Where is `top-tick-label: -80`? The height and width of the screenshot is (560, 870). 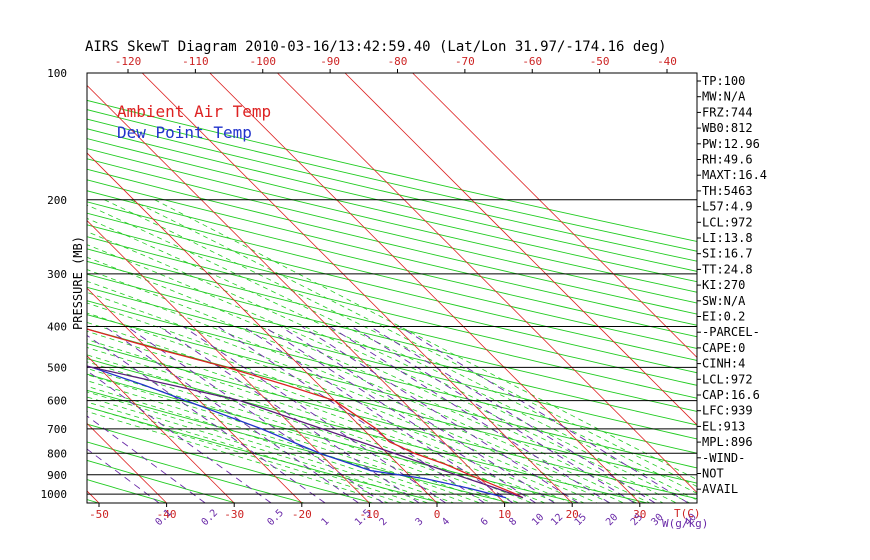
top-tick-label: -80 is located at coordinates (398, 61).